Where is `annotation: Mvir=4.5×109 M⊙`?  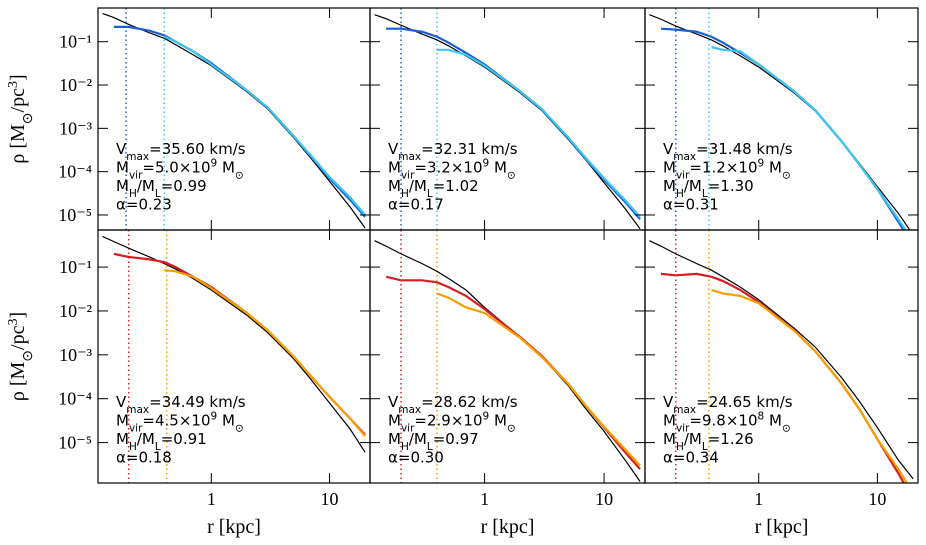 annotation: Mvir=4.5×109 M⊙ is located at coordinates (180, 423).